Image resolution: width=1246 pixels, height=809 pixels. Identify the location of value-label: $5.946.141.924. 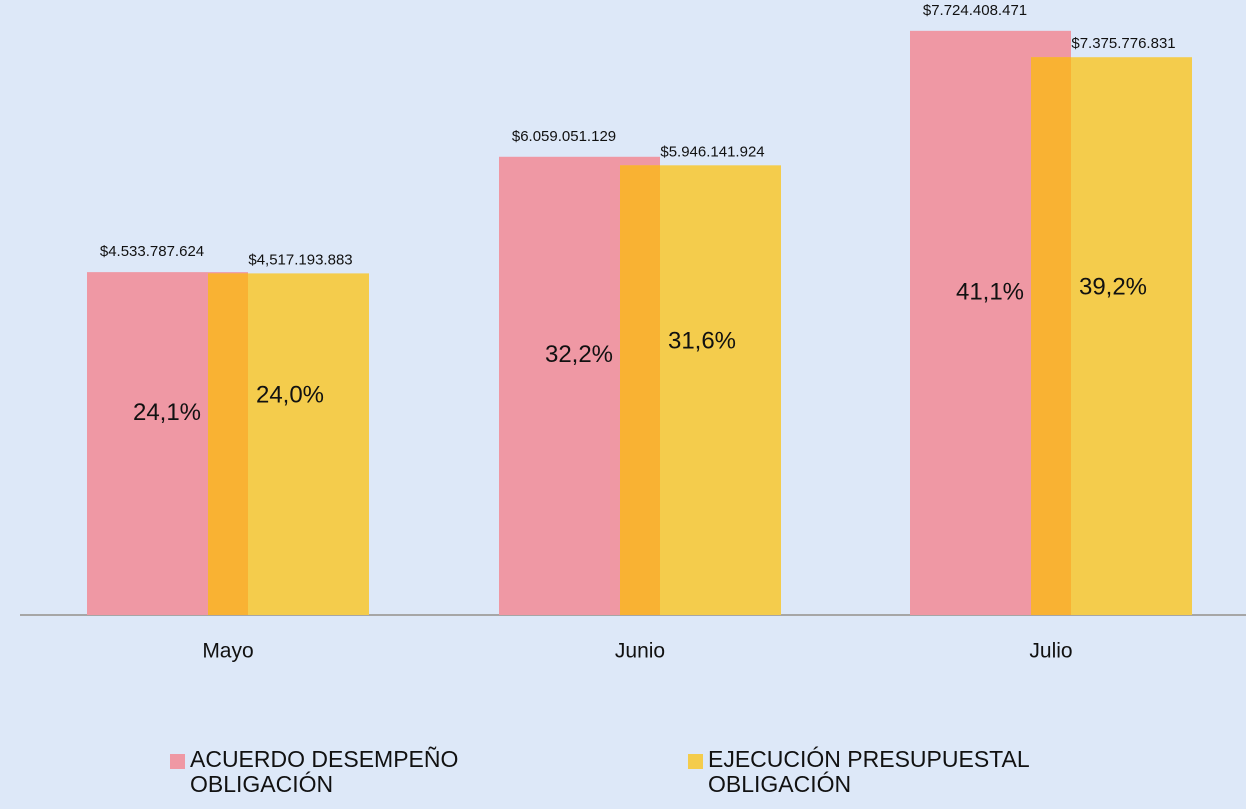
(712, 151).